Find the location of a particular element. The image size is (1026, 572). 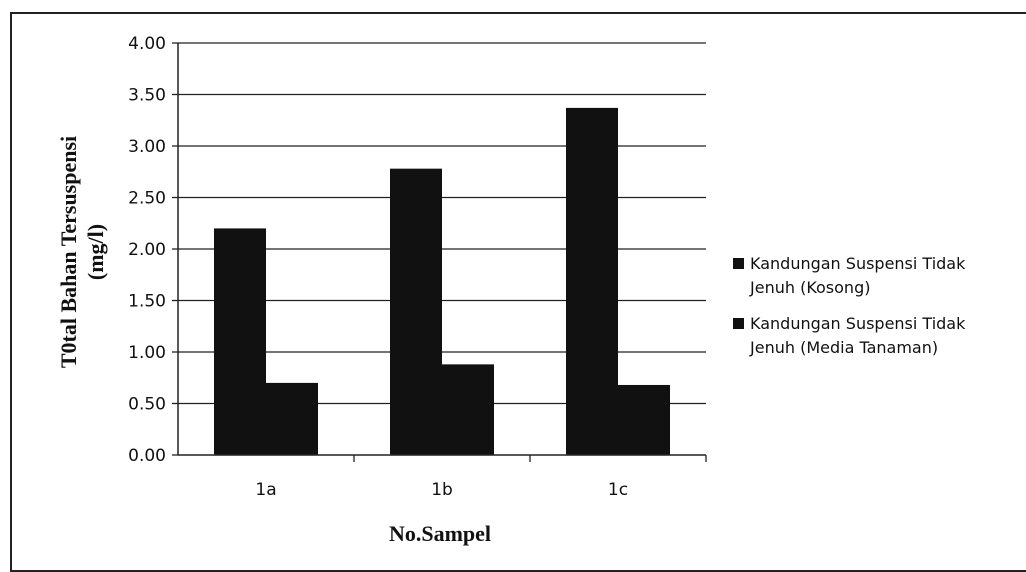

y-tick-label: 2.00 is located at coordinates (147, 250).